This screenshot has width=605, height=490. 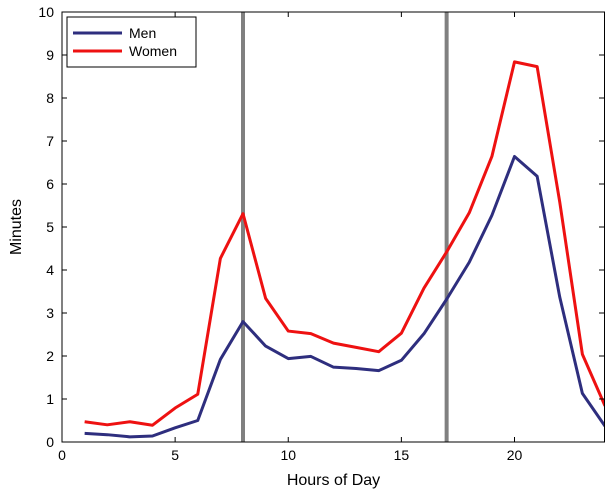 What do you see at coordinates (288, 455) in the screenshot?
I see `x-tick-label: 10` at bounding box center [288, 455].